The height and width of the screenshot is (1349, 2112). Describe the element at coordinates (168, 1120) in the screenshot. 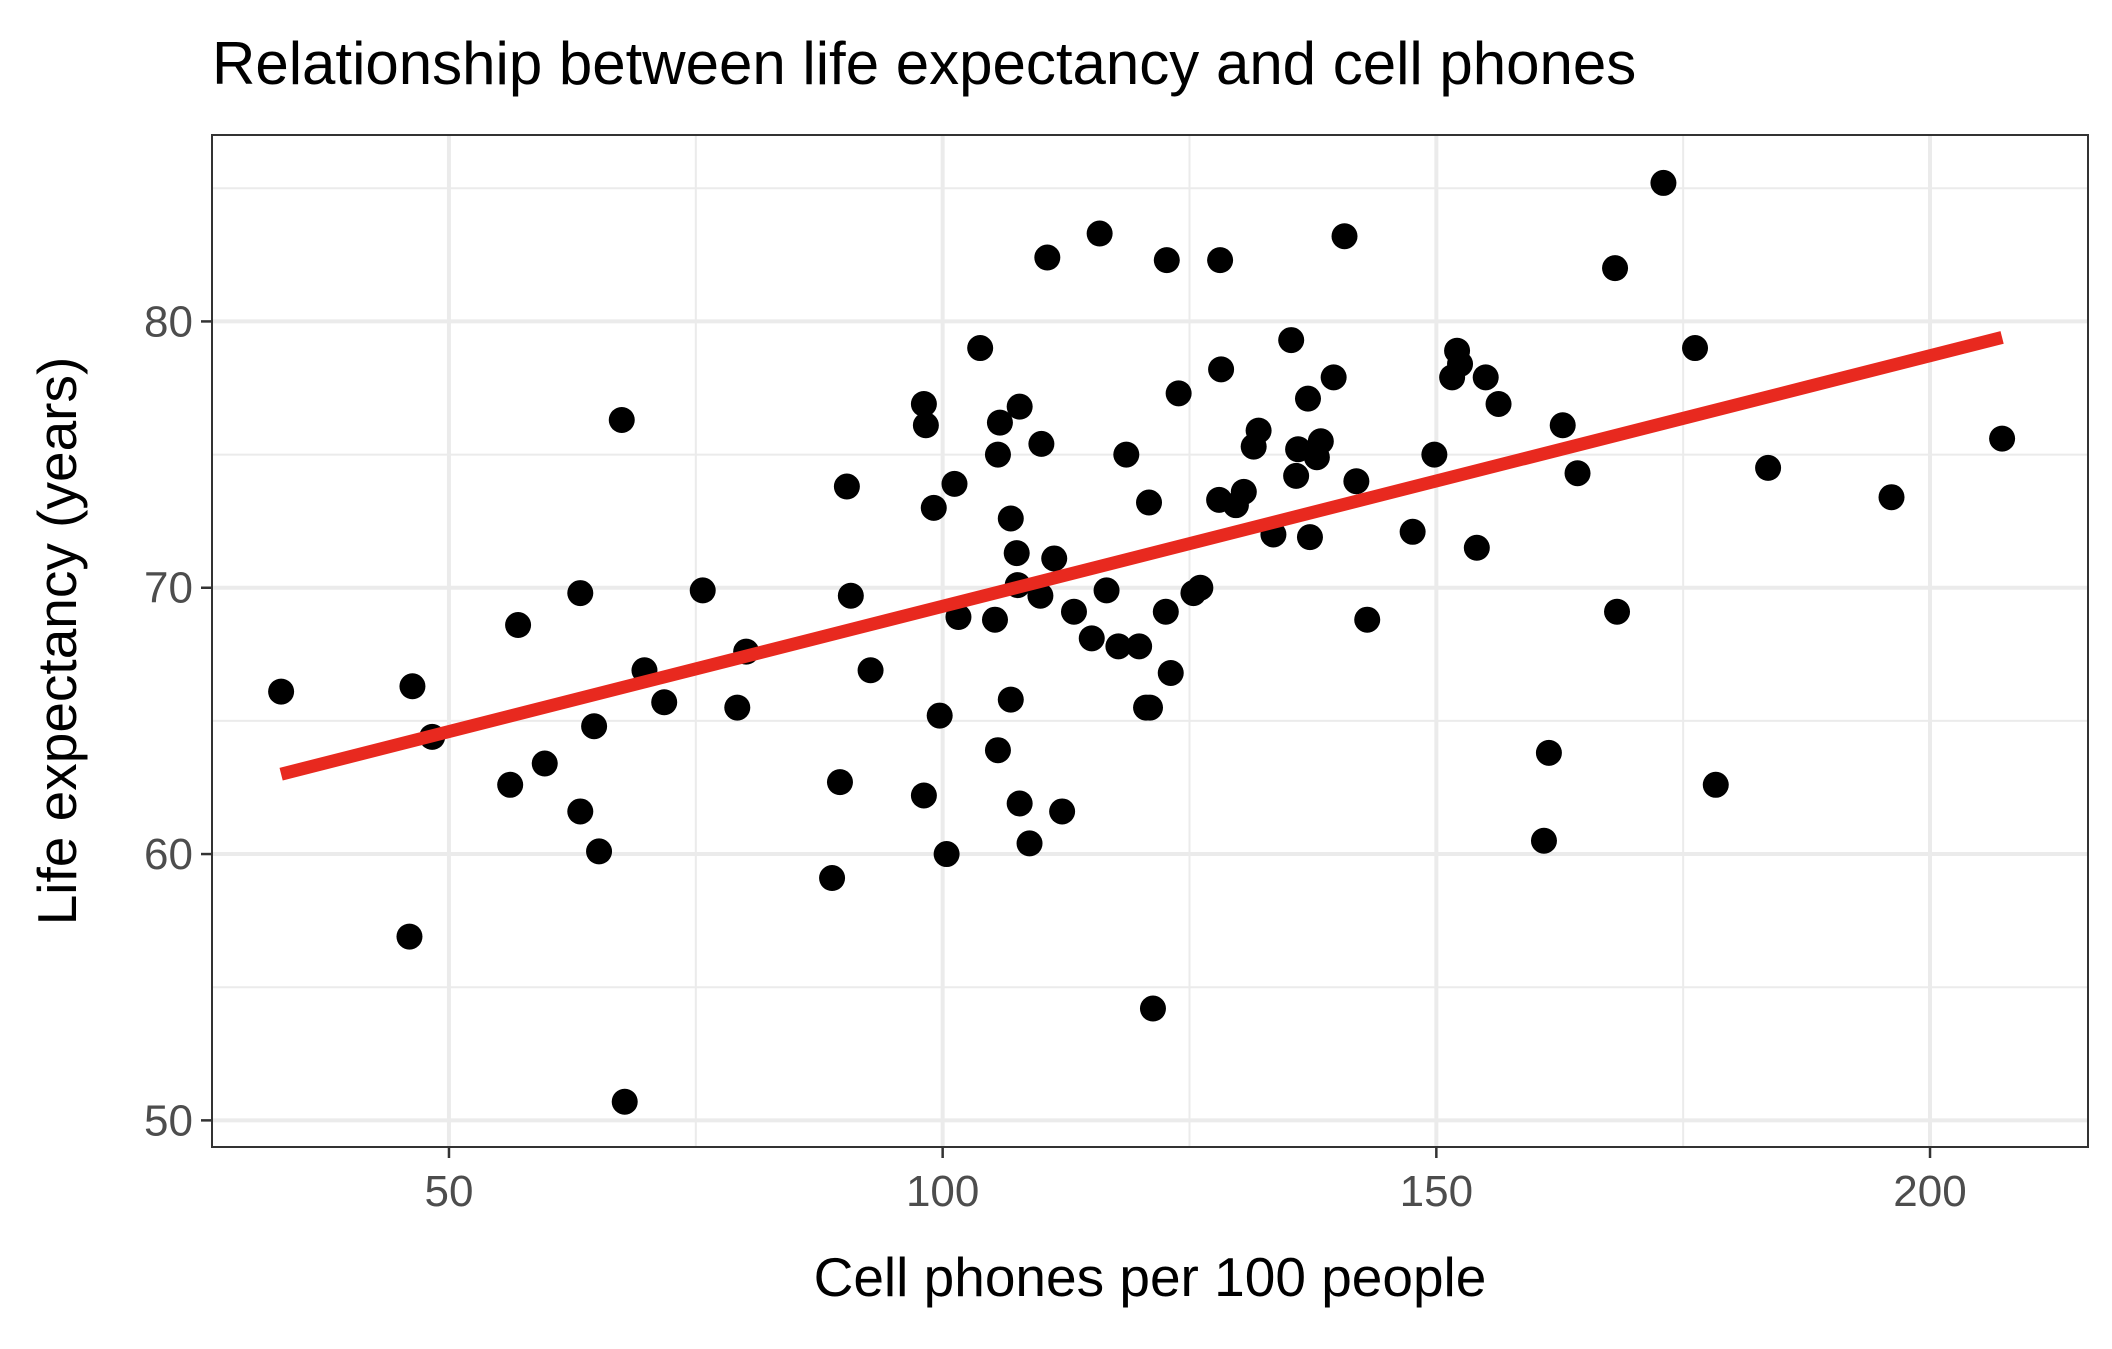

I see `y-tick-label: 50` at that location.